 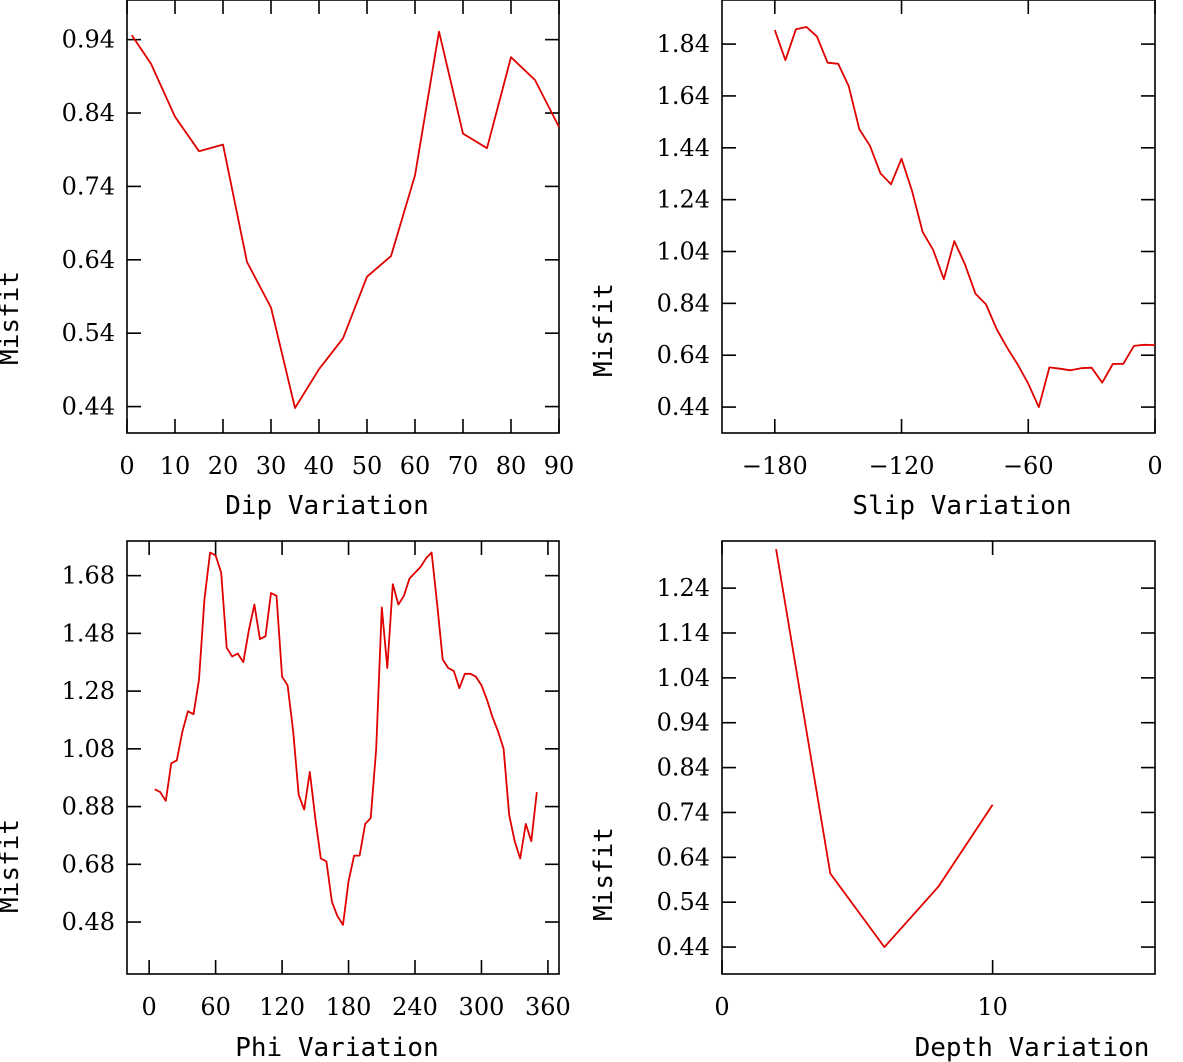 I want to click on slip-ytick-label: 1.84, so click(x=683, y=44).